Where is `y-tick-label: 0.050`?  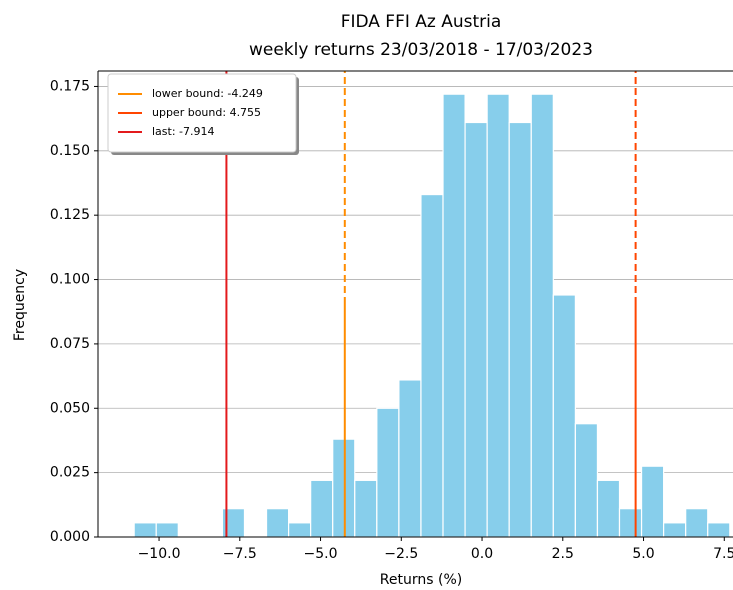 y-tick-label: 0.050 is located at coordinates (70, 408).